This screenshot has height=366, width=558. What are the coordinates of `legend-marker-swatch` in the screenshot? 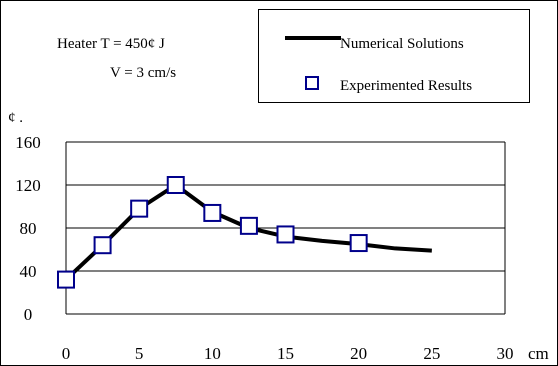 It's located at (312, 83).